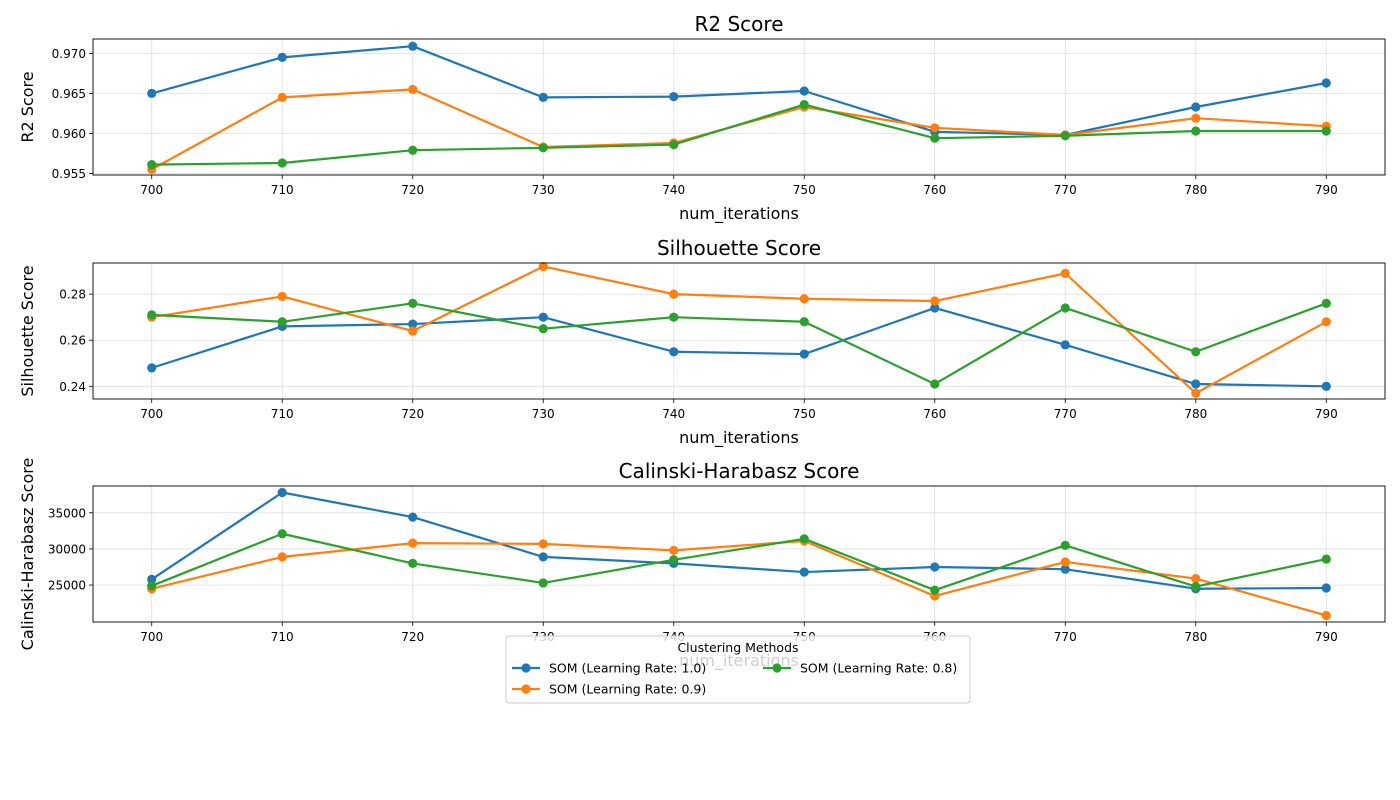 This screenshot has width=1400, height=800. Describe the element at coordinates (72, 341) in the screenshot. I see `y-tick-label: 0.26` at that location.